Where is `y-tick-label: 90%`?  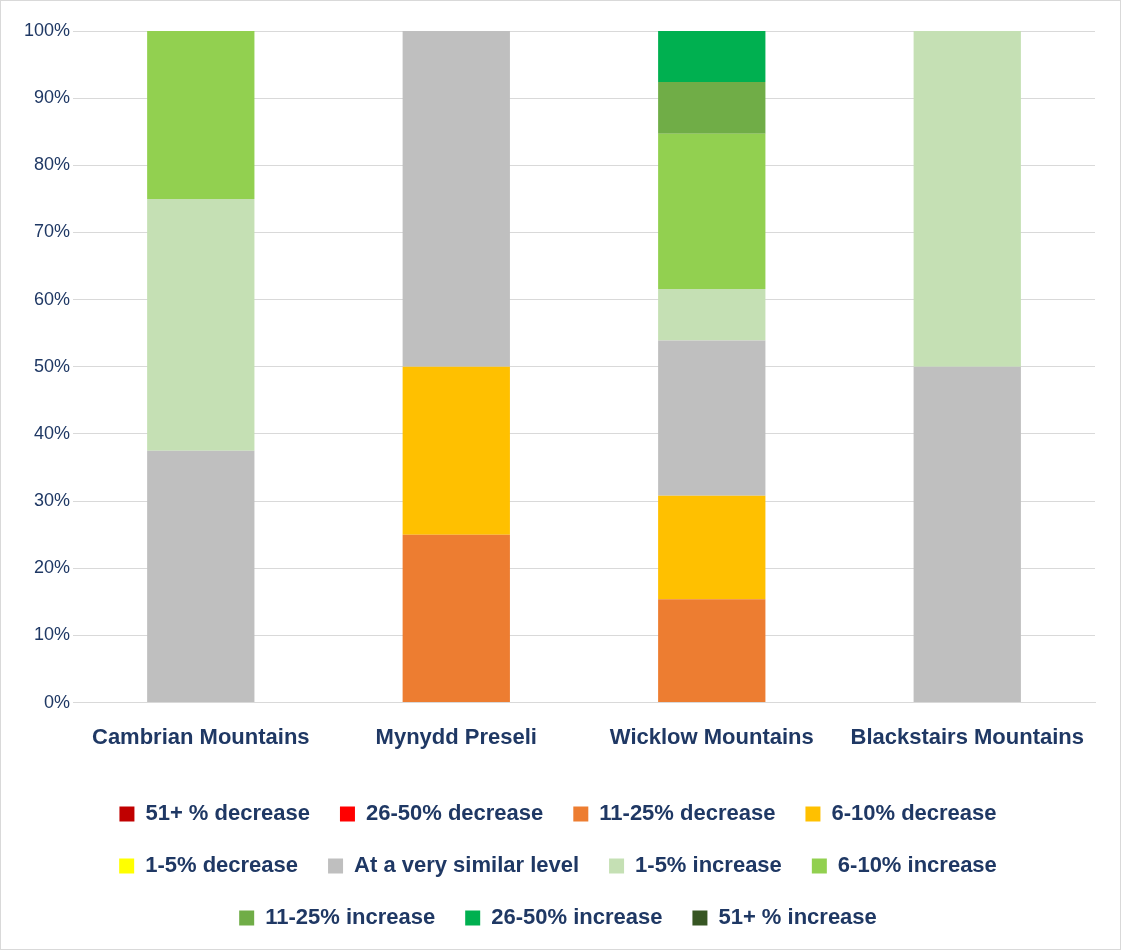
y-tick-label: 90% is located at coordinates (52, 97).